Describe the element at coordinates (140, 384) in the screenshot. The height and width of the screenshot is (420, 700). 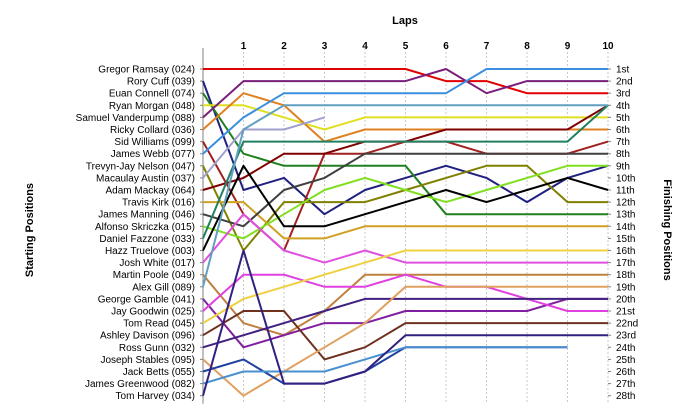
I see `starting-position-label: James Greenwood (082)` at that location.